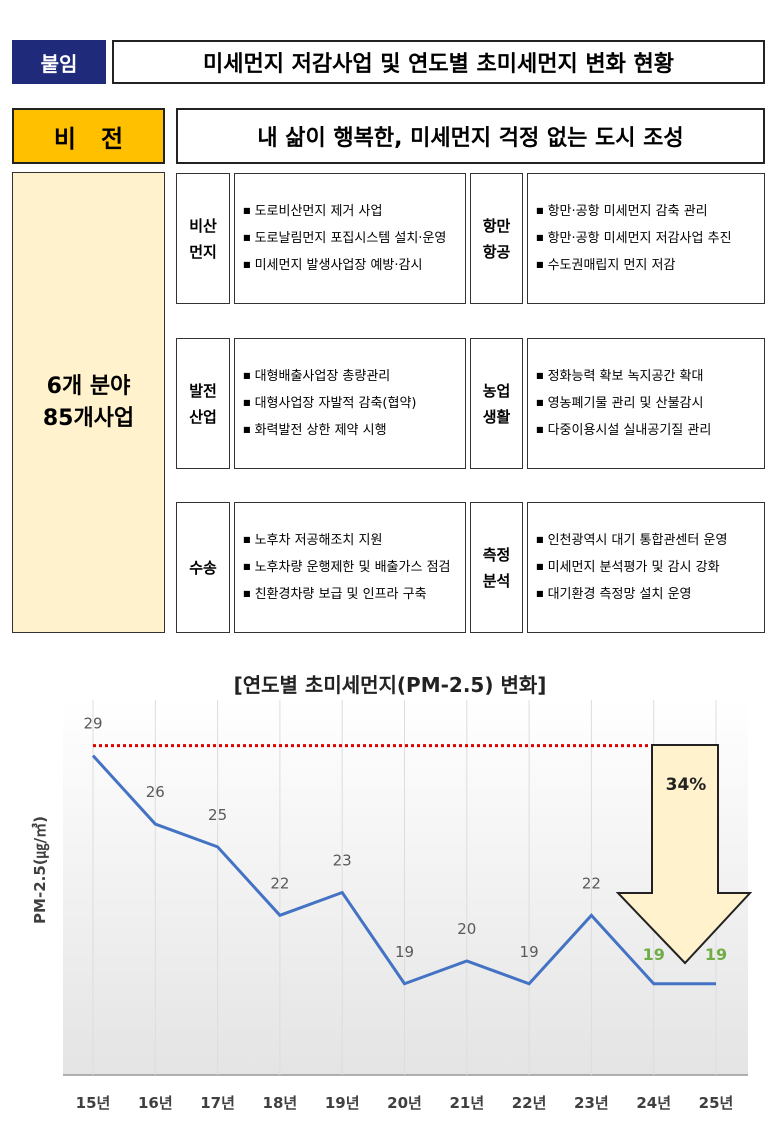  I want to click on sector-label-line: 발전, so click(203, 390).